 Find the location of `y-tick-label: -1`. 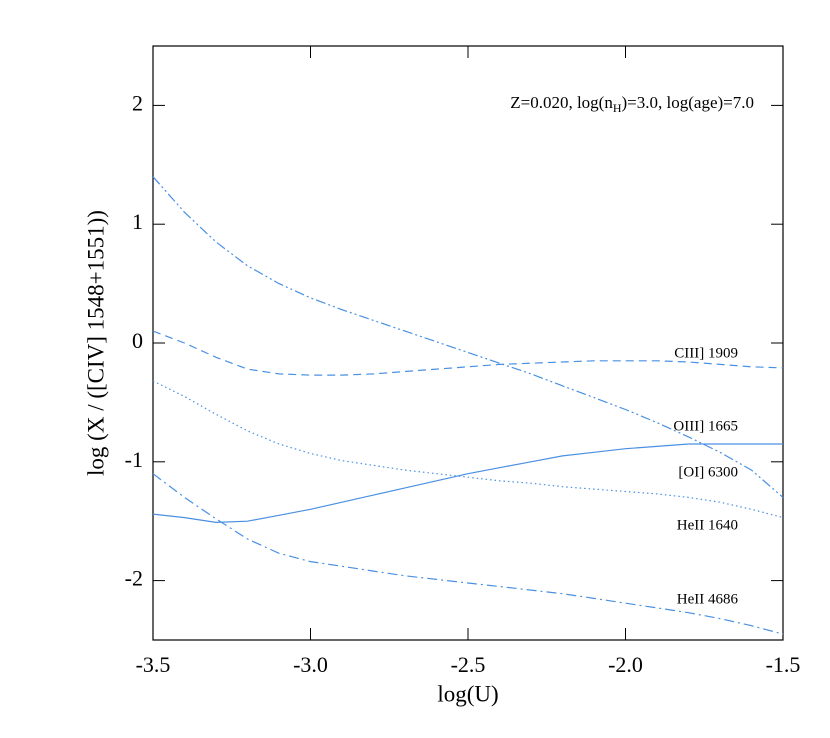

y-tick-label: -1 is located at coordinates (134, 459).